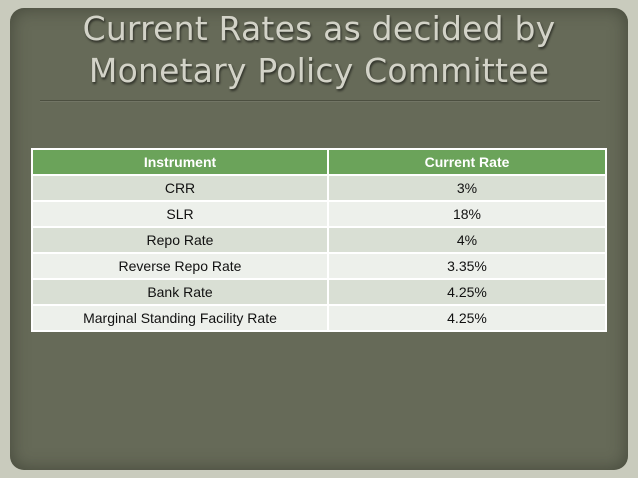 Image resolution: width=638 pixels, height=478 pixels. I want to click on cell-instrument: Repo Rate, so click(180, 240).